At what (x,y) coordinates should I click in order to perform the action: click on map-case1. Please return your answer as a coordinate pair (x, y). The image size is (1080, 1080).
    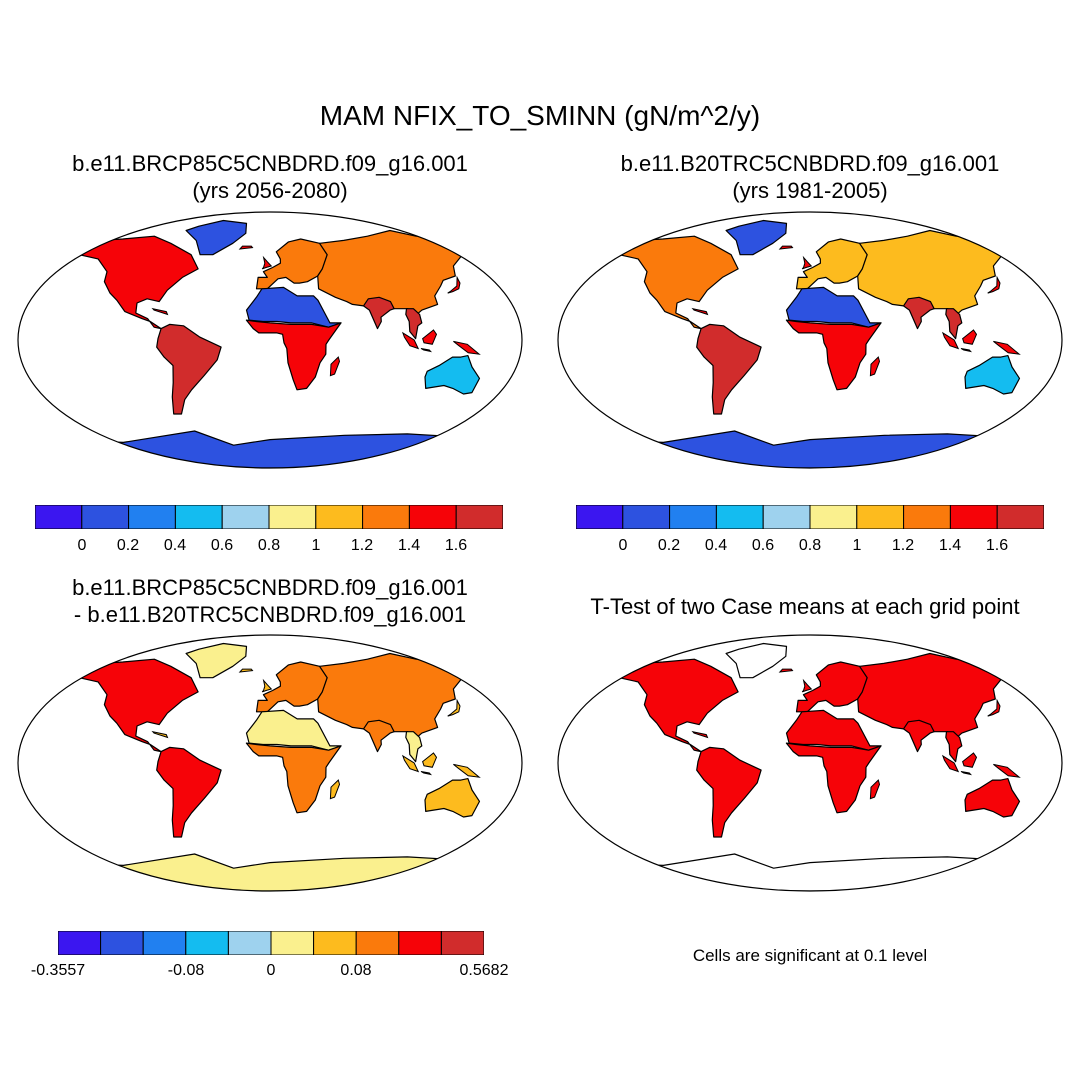
    Looking at the image, I should click on (270, 340).